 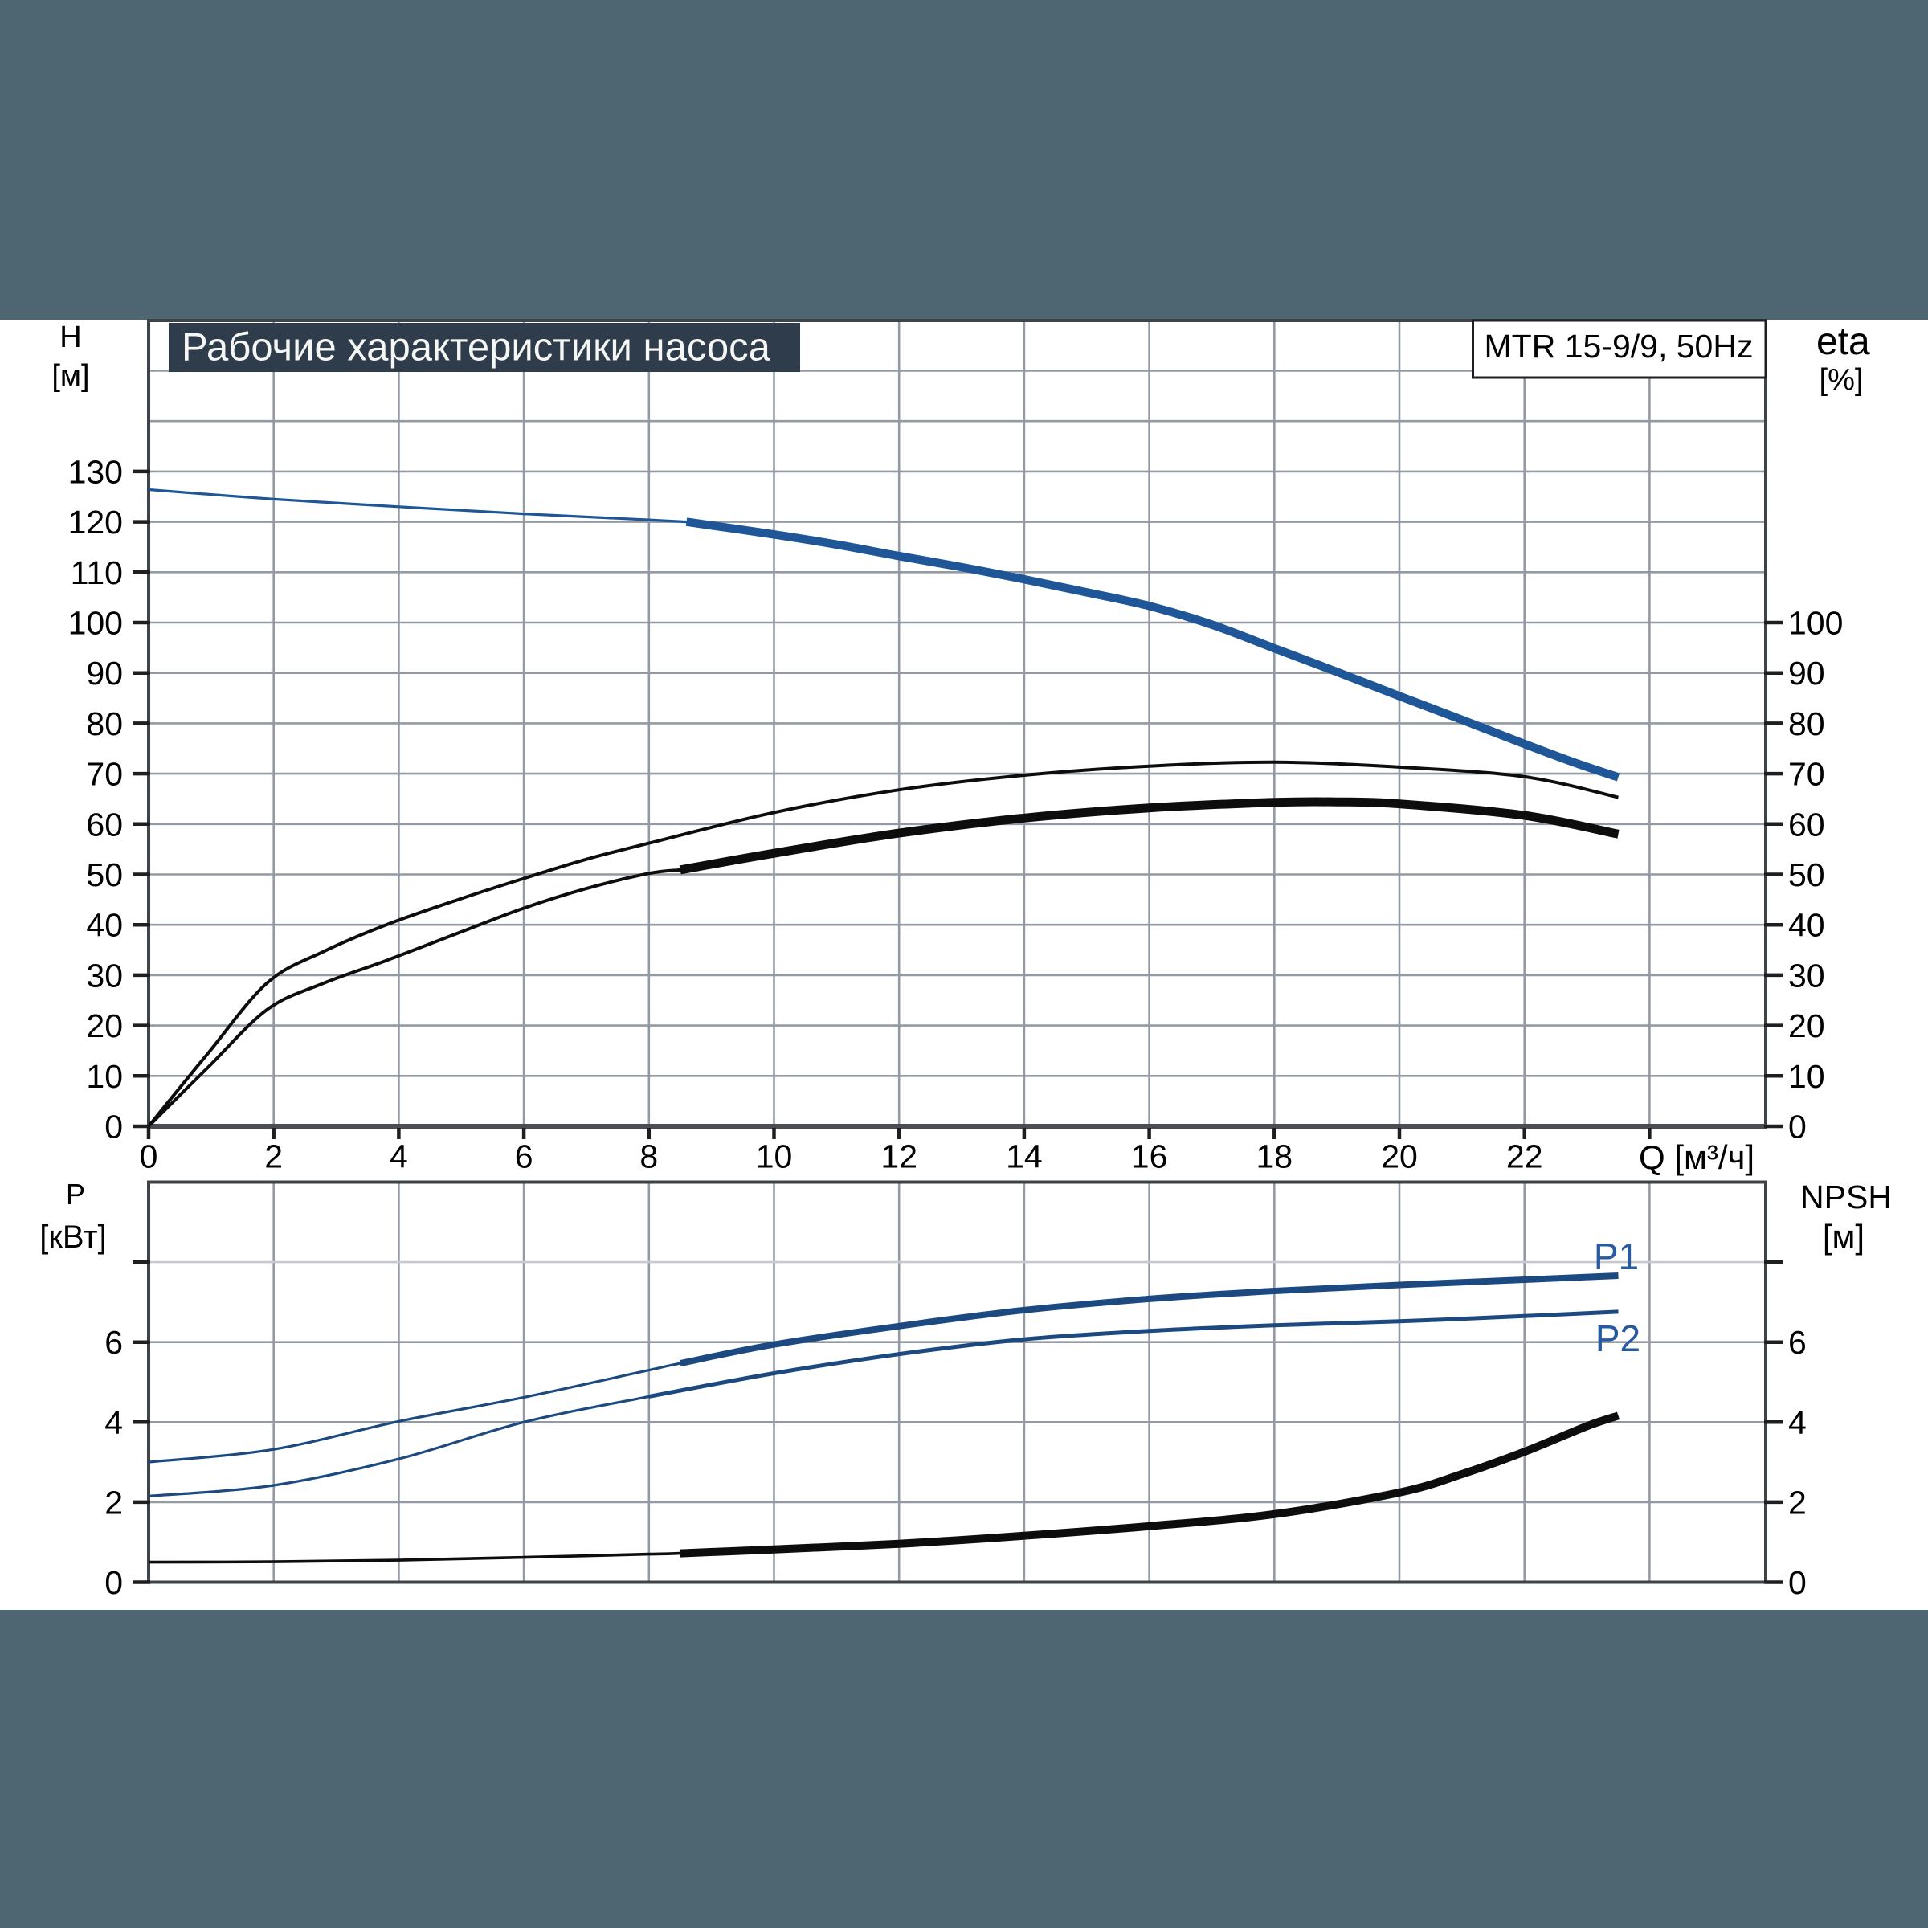 I want to click on svg-text: 14, so click(x=1024, y=1156).